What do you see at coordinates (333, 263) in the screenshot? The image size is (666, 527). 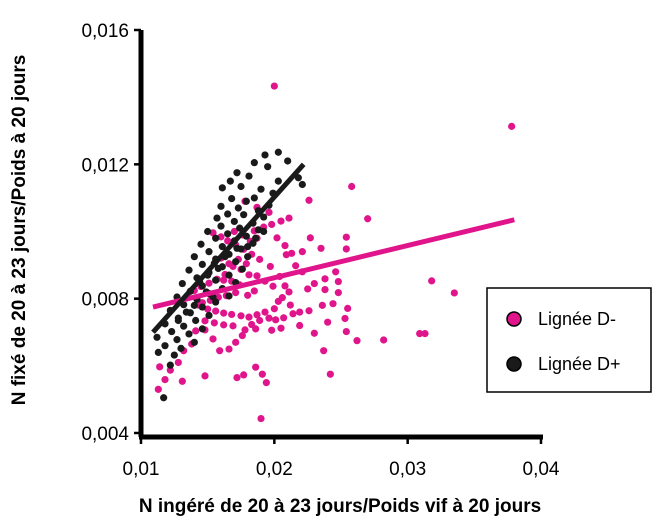 I see `trendline-lignee-d-minus` at bounding box center [333, 263].